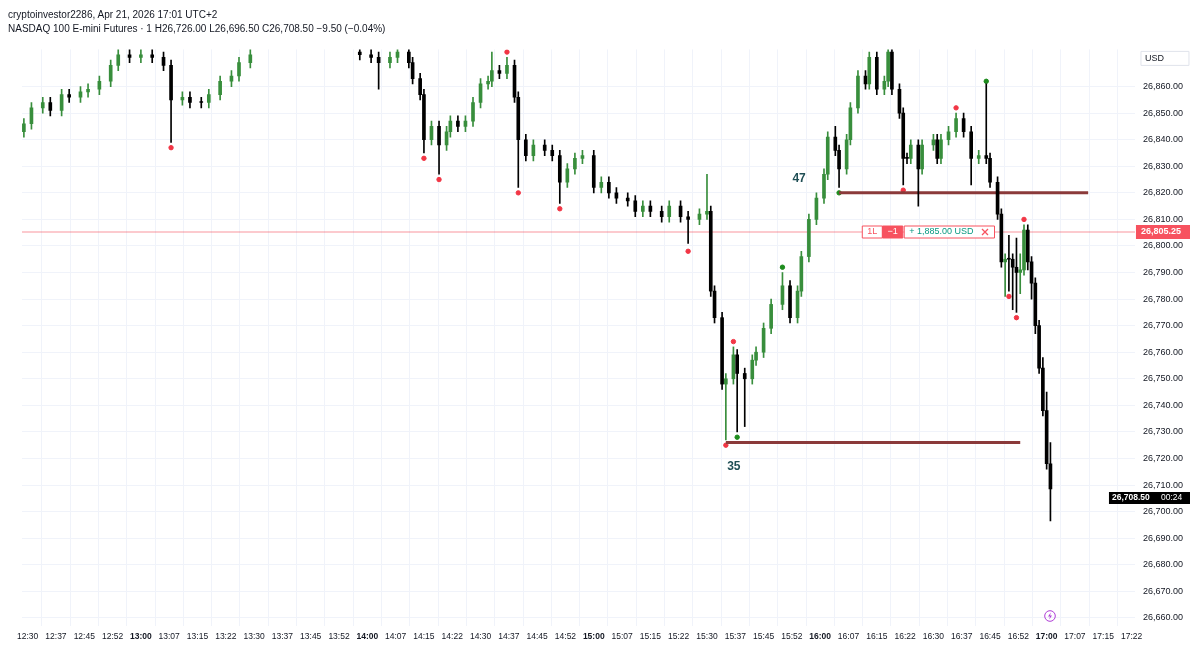 This screenshot has height=661, width=1199. What do you see at coordinates (1163, 192) in the screenshot?
I see `y-tick-label: 26,820.00` at bounding box center [1163, 192].